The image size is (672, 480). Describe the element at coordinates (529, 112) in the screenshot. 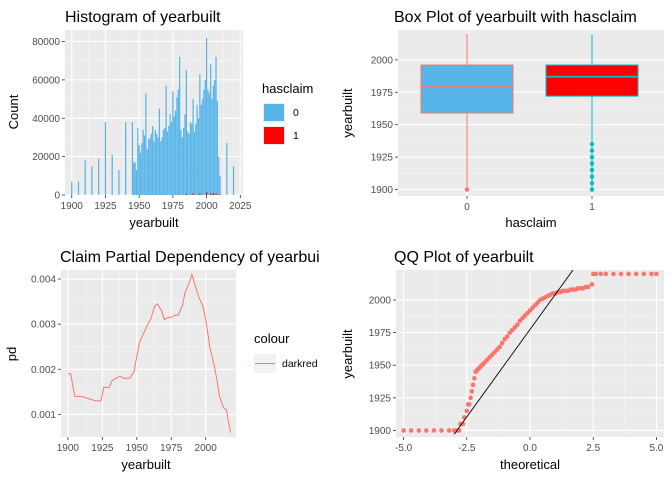

I see `box-series` at that location.